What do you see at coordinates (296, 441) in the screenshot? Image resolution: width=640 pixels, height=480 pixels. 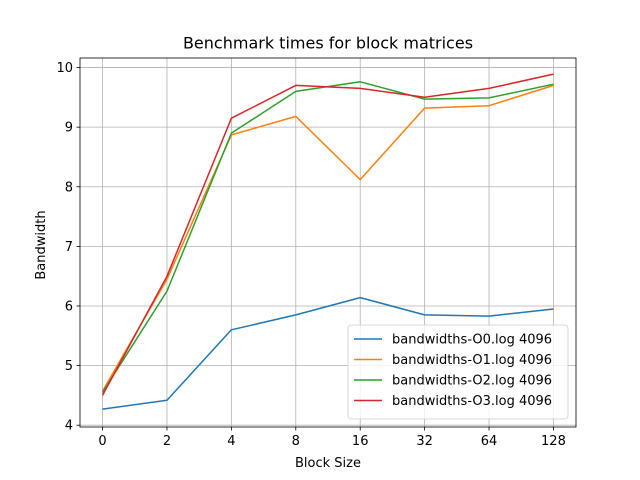 I see `x-tick-label: 8` at bounding box center [296, 441].